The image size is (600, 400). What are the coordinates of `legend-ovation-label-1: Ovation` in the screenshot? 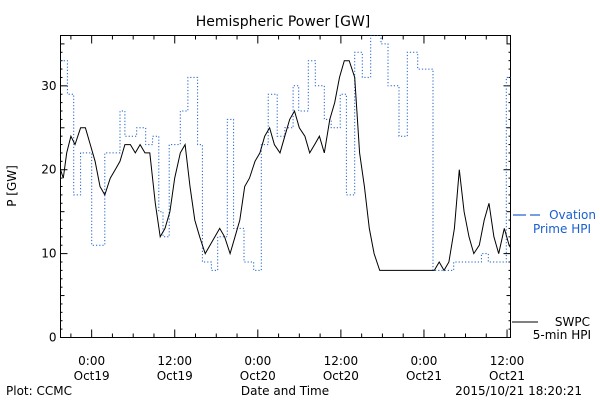 It's located at (572, 215).